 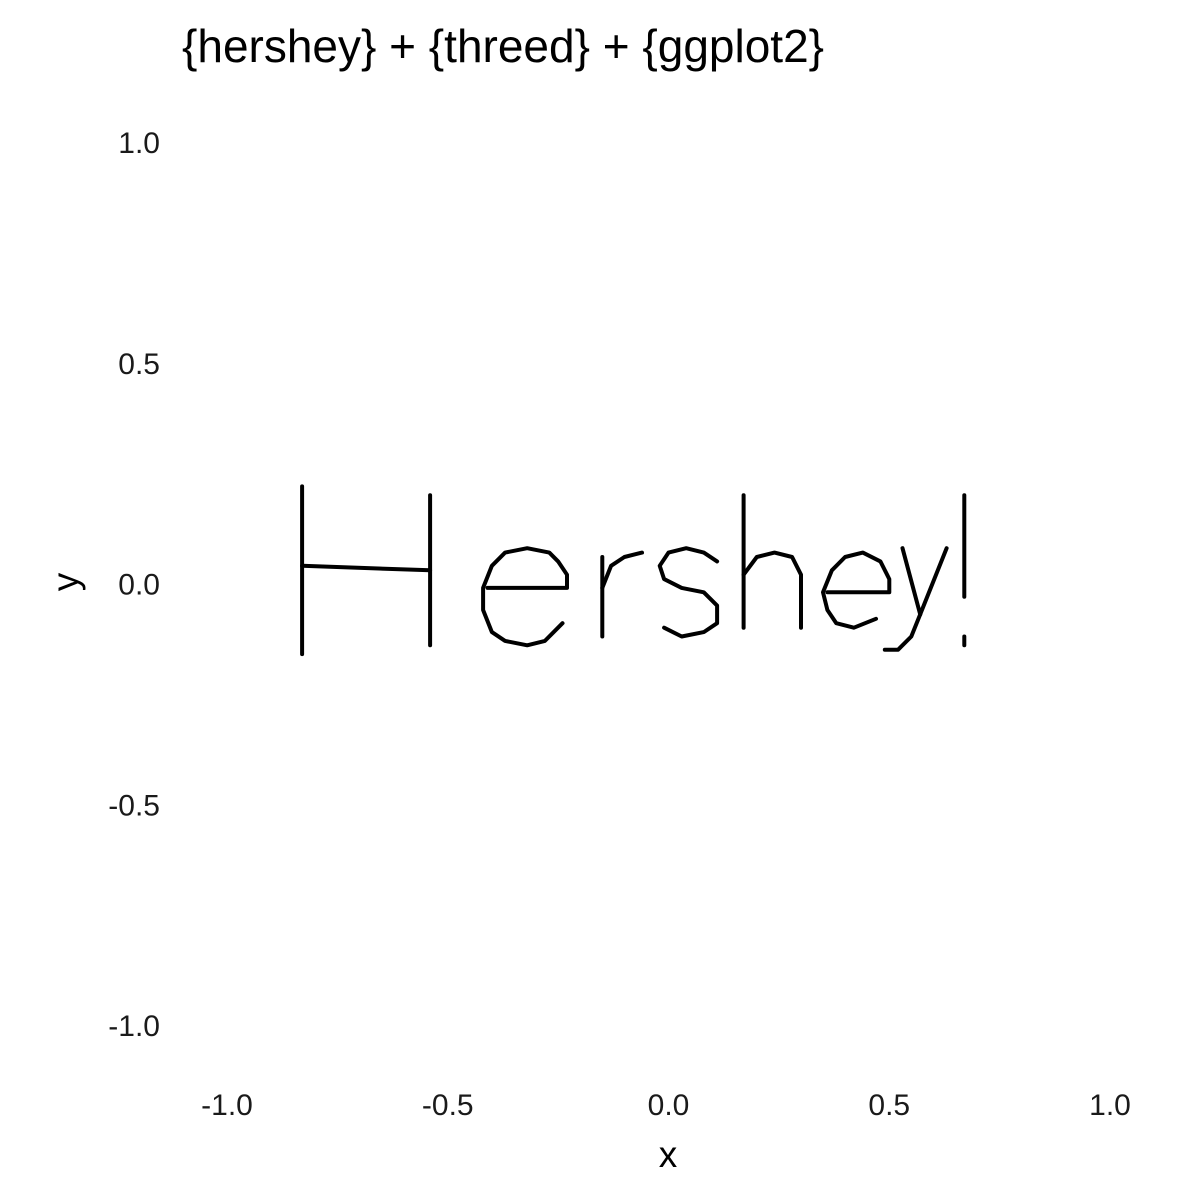 What do you see at coordinates (1110, 1105) in the screenshot?
I see `x-tick-label: 1.0` at bounding box center [1110, 1105].